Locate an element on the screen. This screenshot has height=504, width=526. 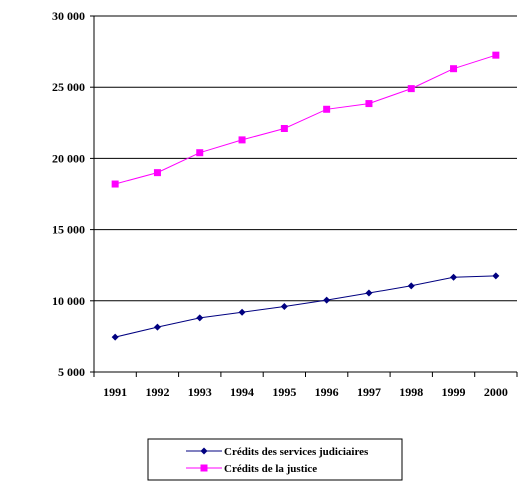
x-tick-label: 1999 is located at coordinates (454, 392).